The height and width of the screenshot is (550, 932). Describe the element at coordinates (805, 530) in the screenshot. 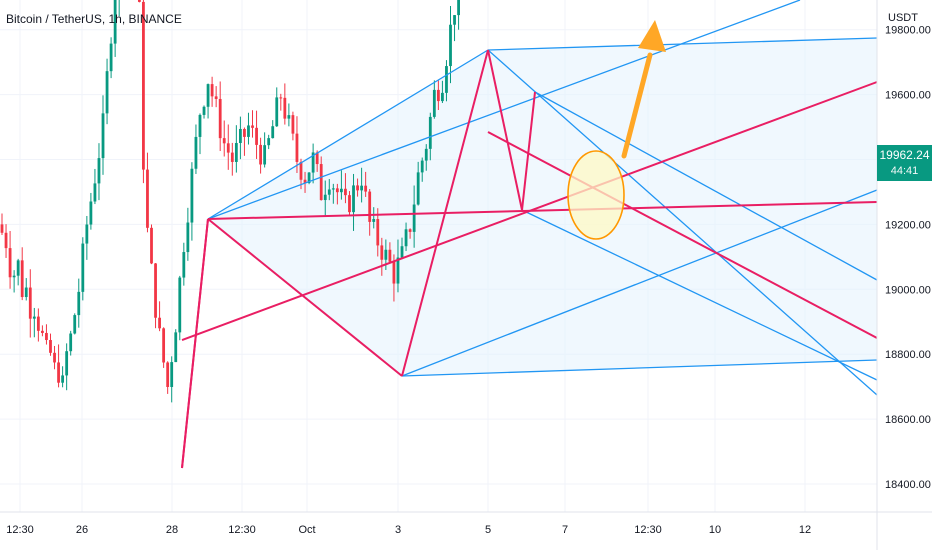

I see `x-tick-label: 12` at that location.